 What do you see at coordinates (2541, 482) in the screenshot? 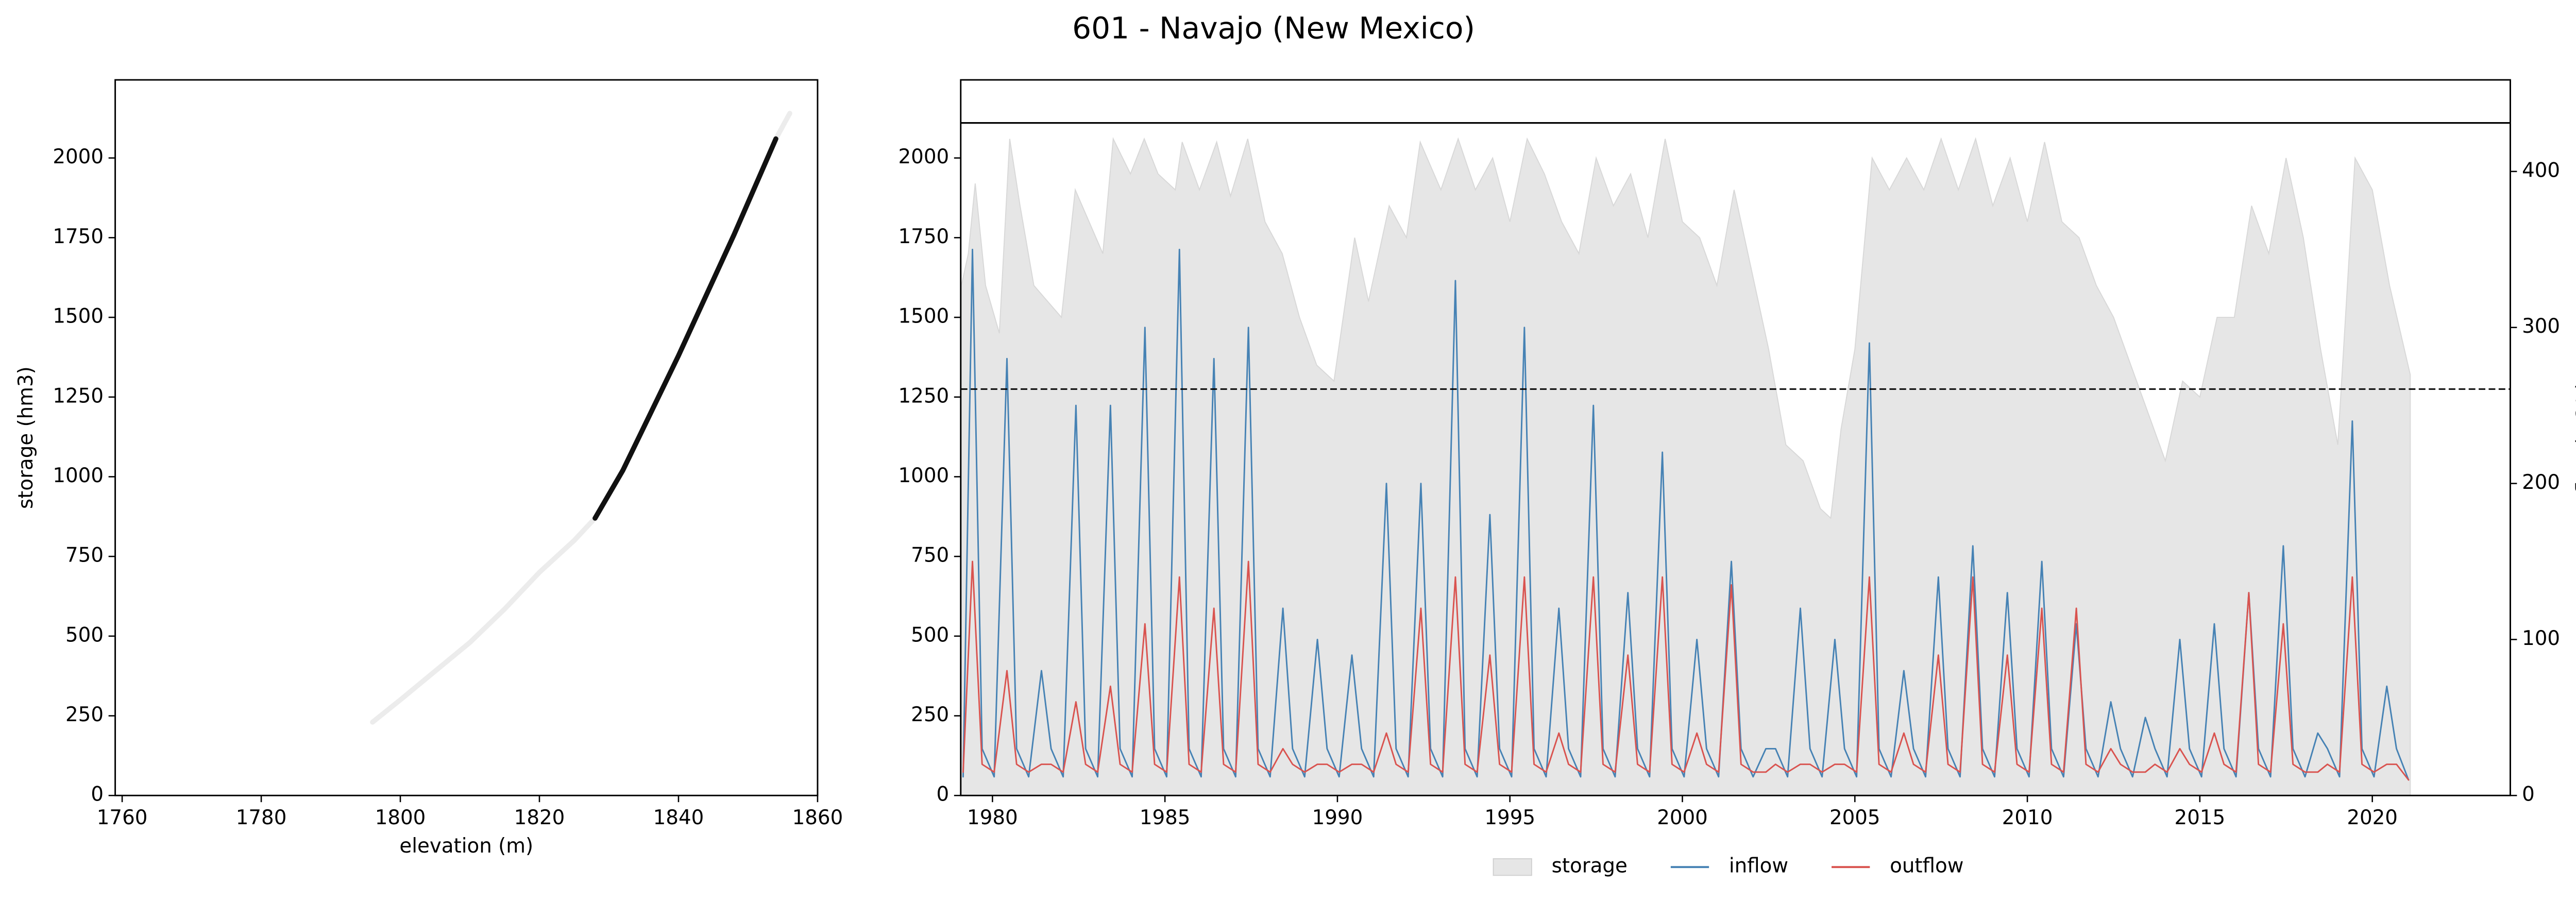
I see `y2-tick-label: 200` at bounding box center [2541, 482].